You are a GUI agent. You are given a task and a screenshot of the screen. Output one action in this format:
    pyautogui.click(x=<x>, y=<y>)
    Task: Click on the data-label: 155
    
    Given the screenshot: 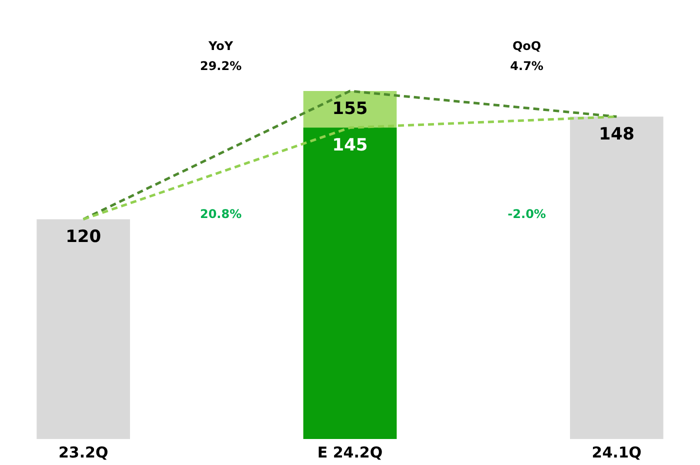 What is the action you would take?
    pyautogui.click(x=350, y=109)
    